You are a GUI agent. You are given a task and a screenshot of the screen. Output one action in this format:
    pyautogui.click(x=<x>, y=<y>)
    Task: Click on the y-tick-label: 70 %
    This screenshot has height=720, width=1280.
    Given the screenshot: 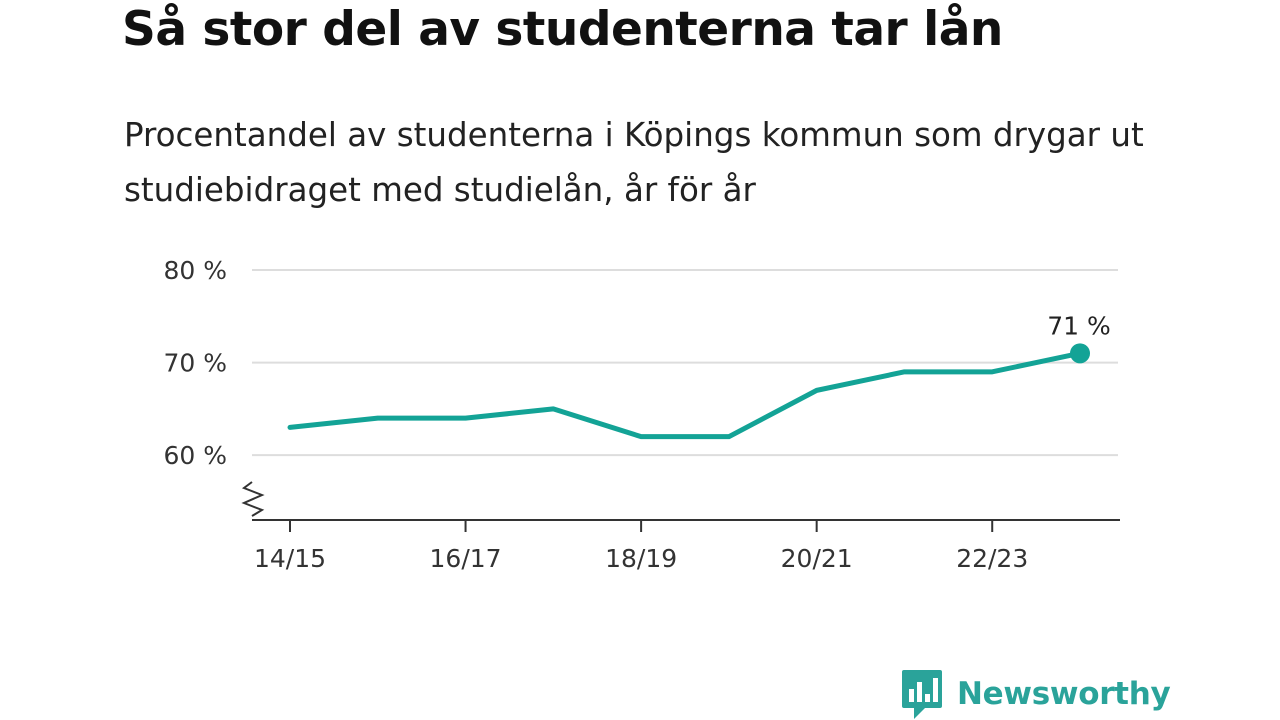 What is the action you would take?
    pyautogui.click(x=195, y=363)
    